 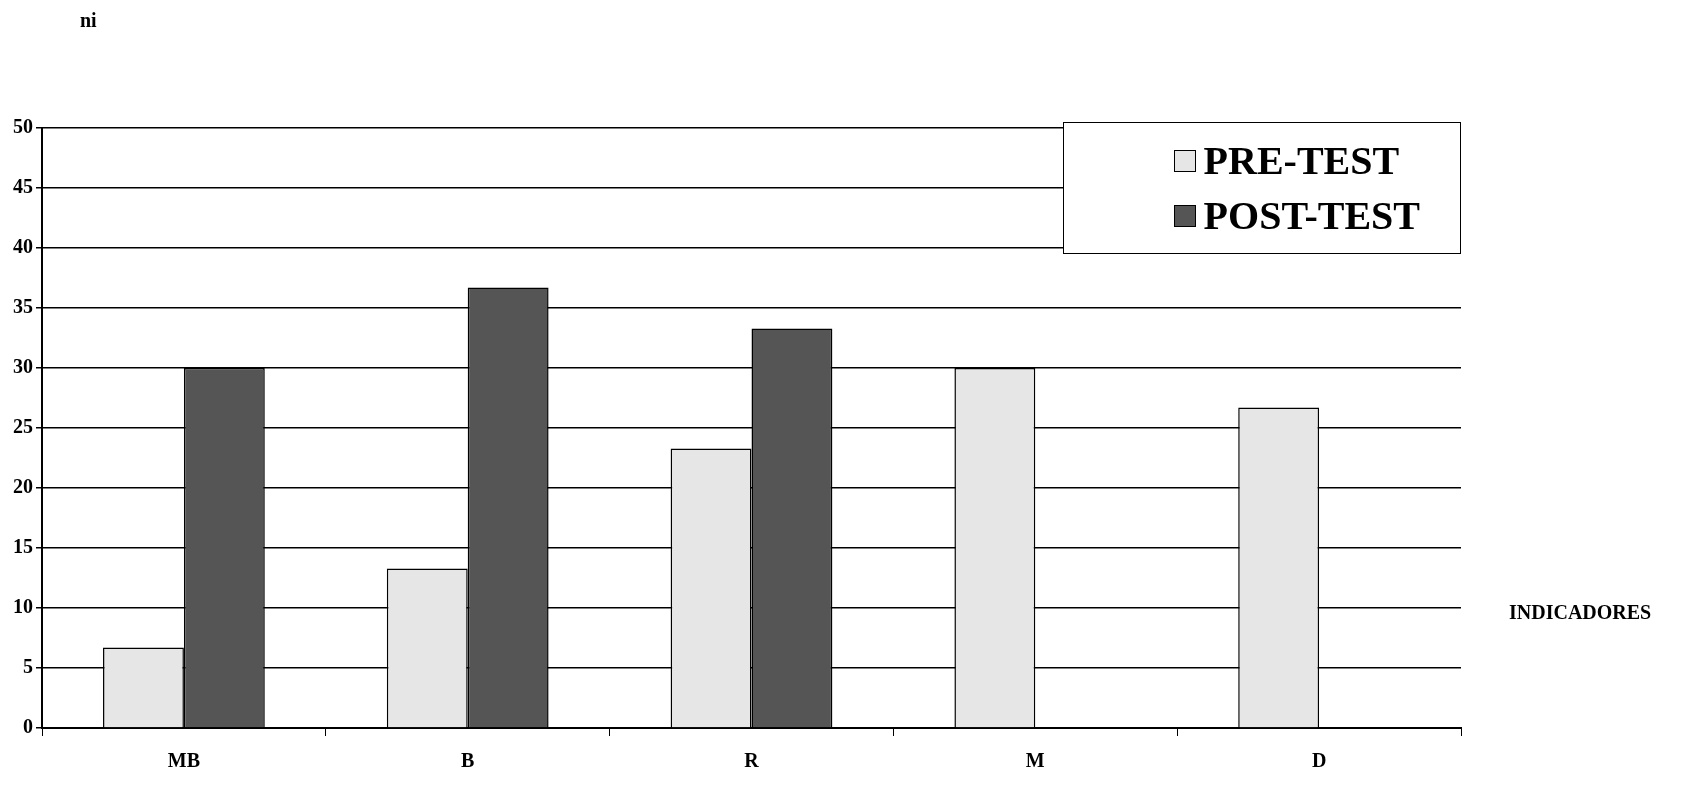 What do you see at coordinates (752, 760) in the screenshot?
I see `x-tick-label: R` at bounding box center [752, 760].